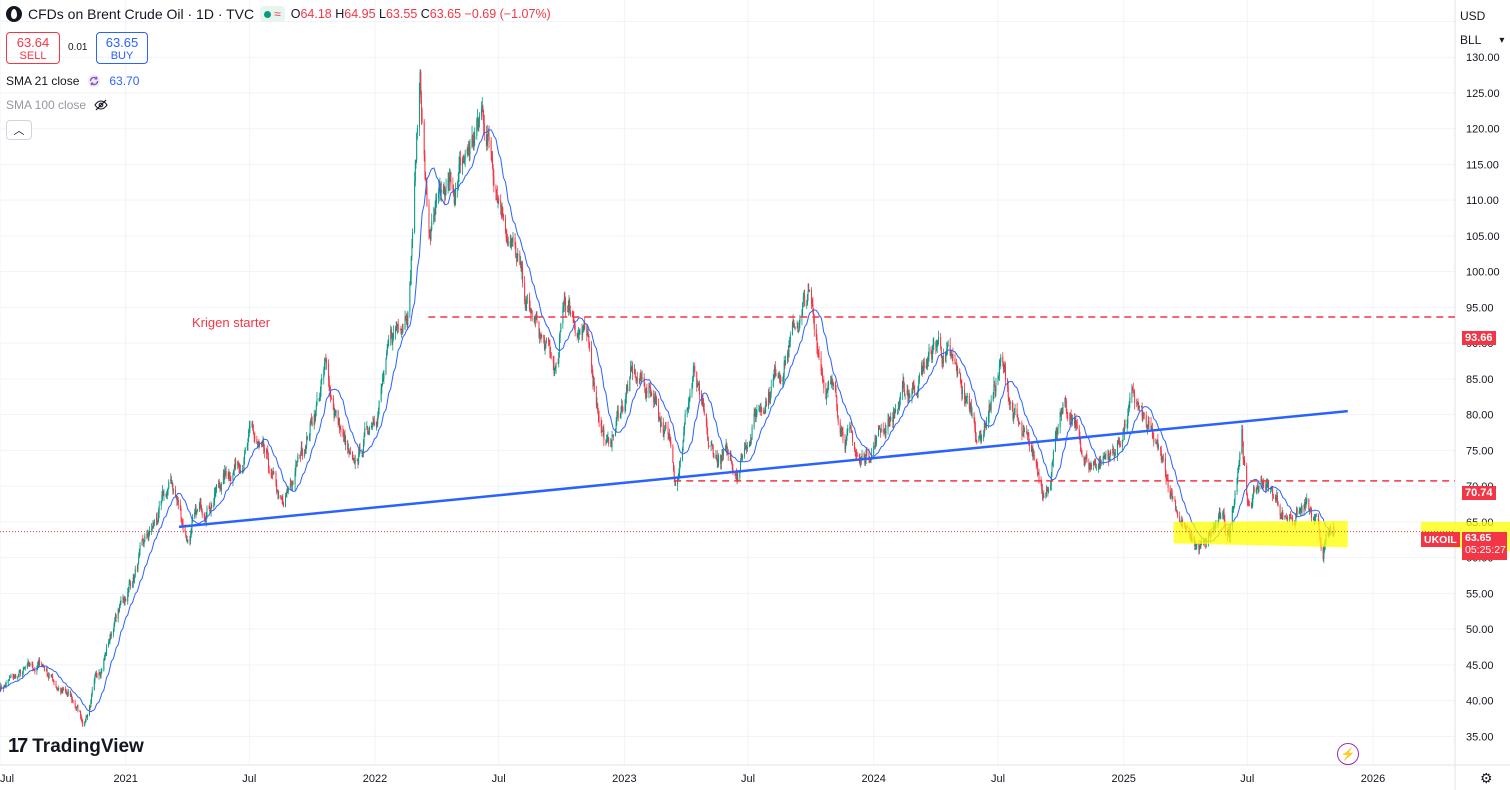 The width and height of the screenshot is (1510, 790). Describe the element at coordinates (122, 48) in the screenshot. I see `buy-button: 63.65 BUY` at that location.